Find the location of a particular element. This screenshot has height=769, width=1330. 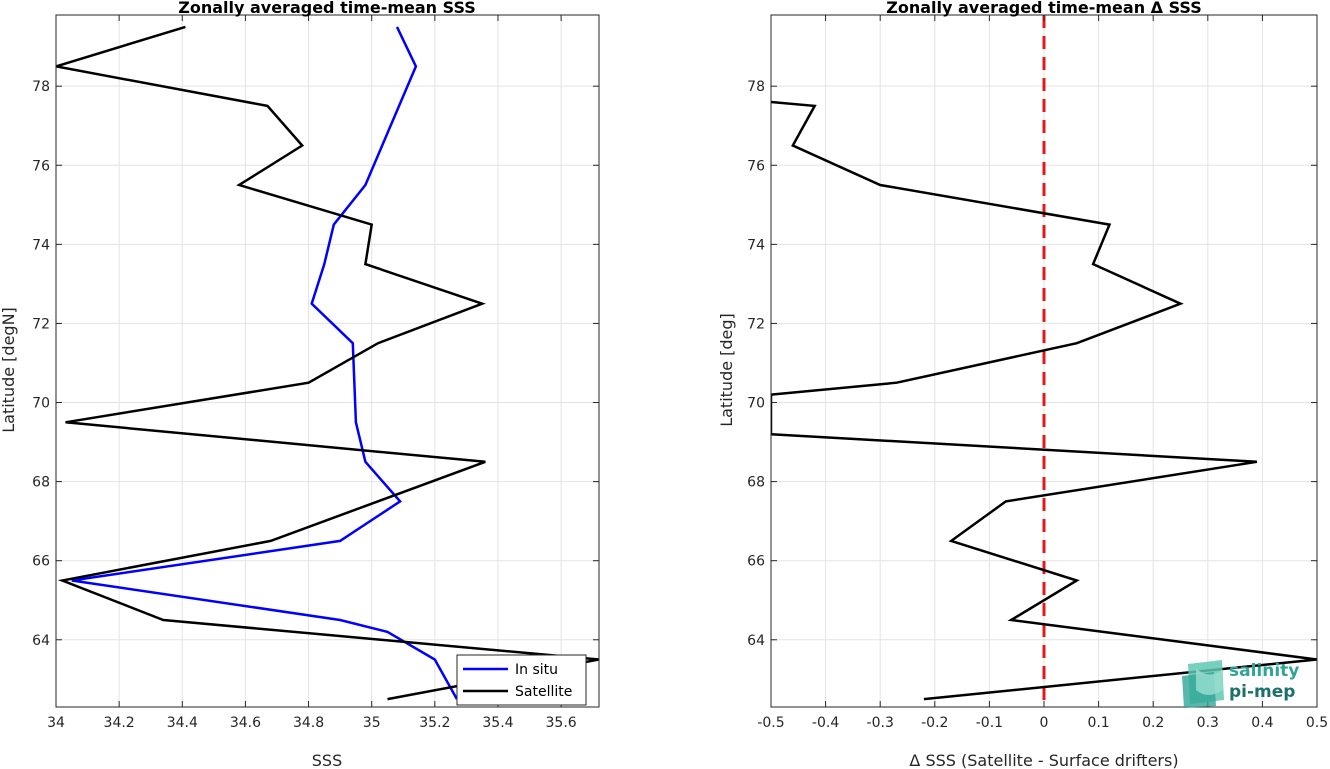

x-axis-label: Δ SSS (Satellite - Surface drifters) is located at coordinates (1043, 760).